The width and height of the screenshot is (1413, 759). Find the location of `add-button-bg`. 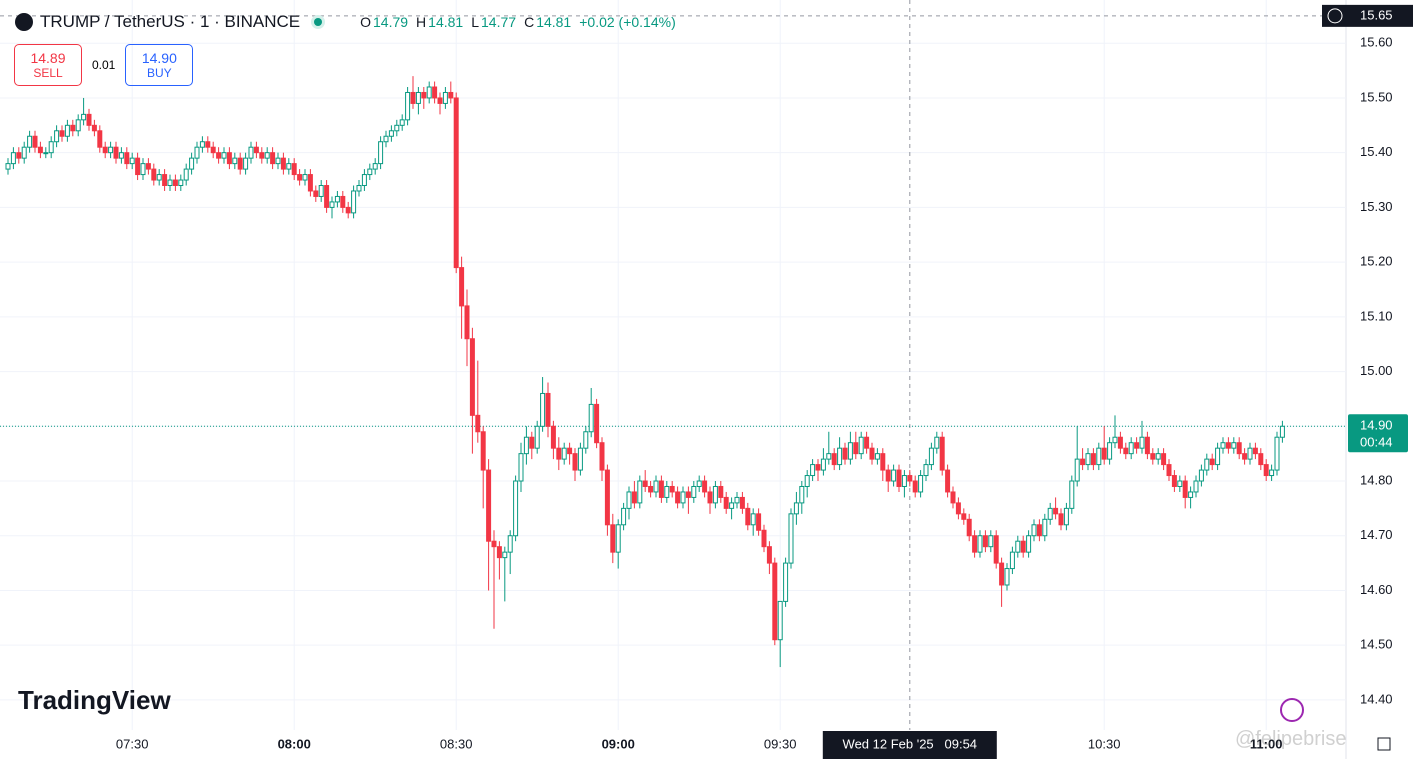

add-button-bg is located at coordinates (1335, 15).